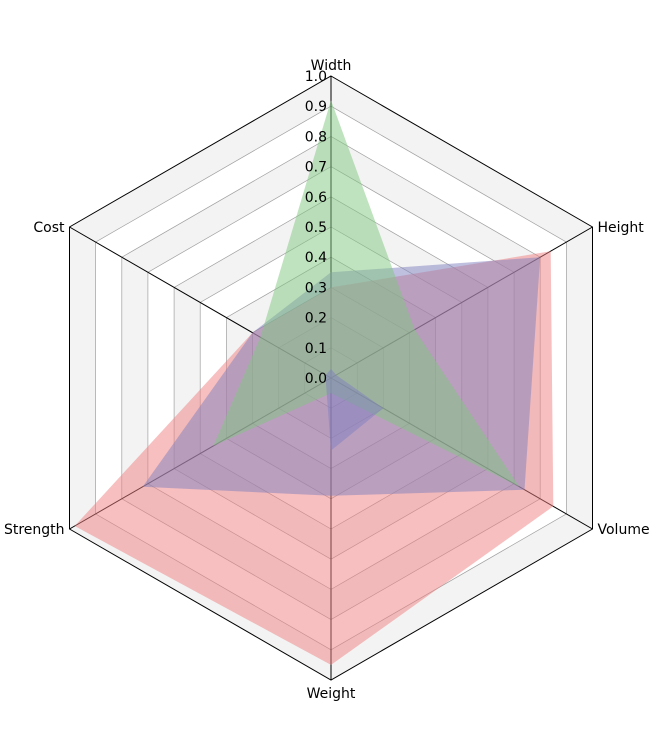 This screenshot has width=667, height=753. I want to click on tick-label: 0.2, so click(316, 319).